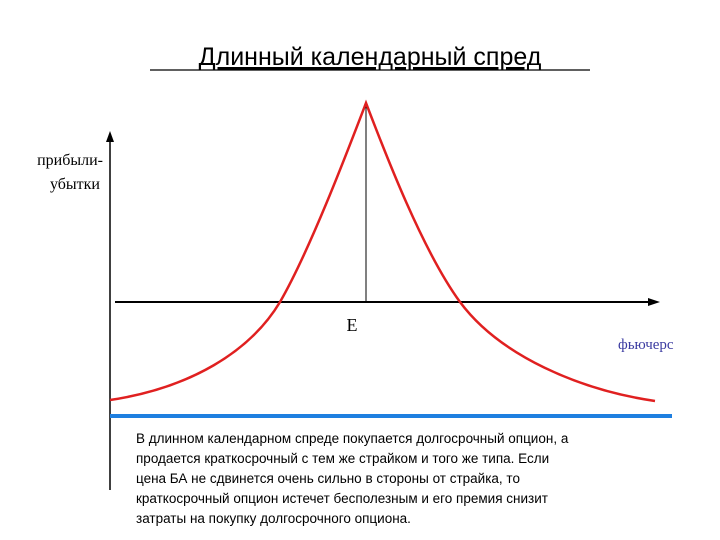 The width and height of the screenshot is (720, 540). Describe the element at coordinates (75, 184) in the screenshot. I see `y-axis-label: убытки` at that location.